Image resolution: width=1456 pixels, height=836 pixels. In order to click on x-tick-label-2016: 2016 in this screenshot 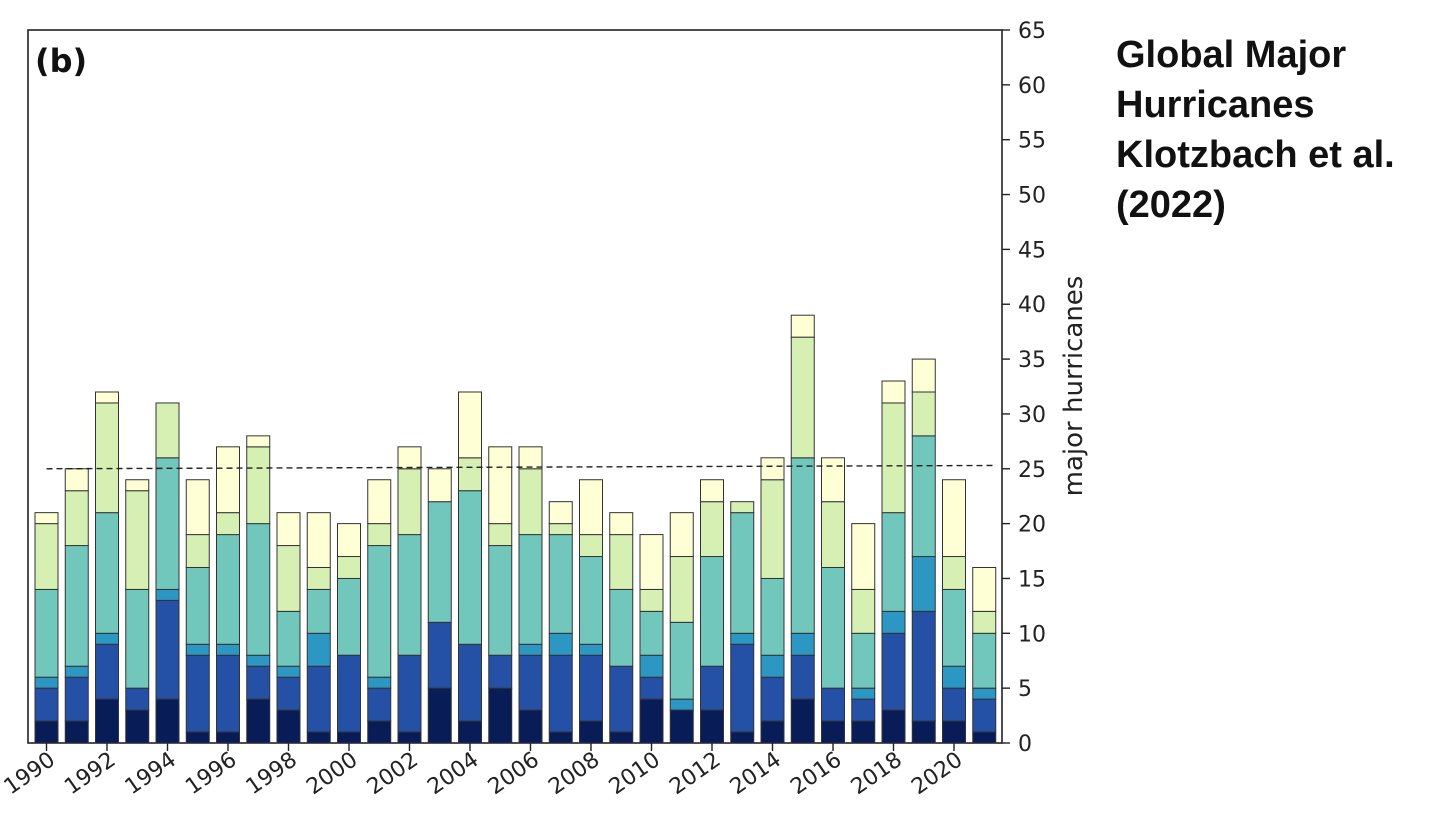, I will do `click(816, 773)`.